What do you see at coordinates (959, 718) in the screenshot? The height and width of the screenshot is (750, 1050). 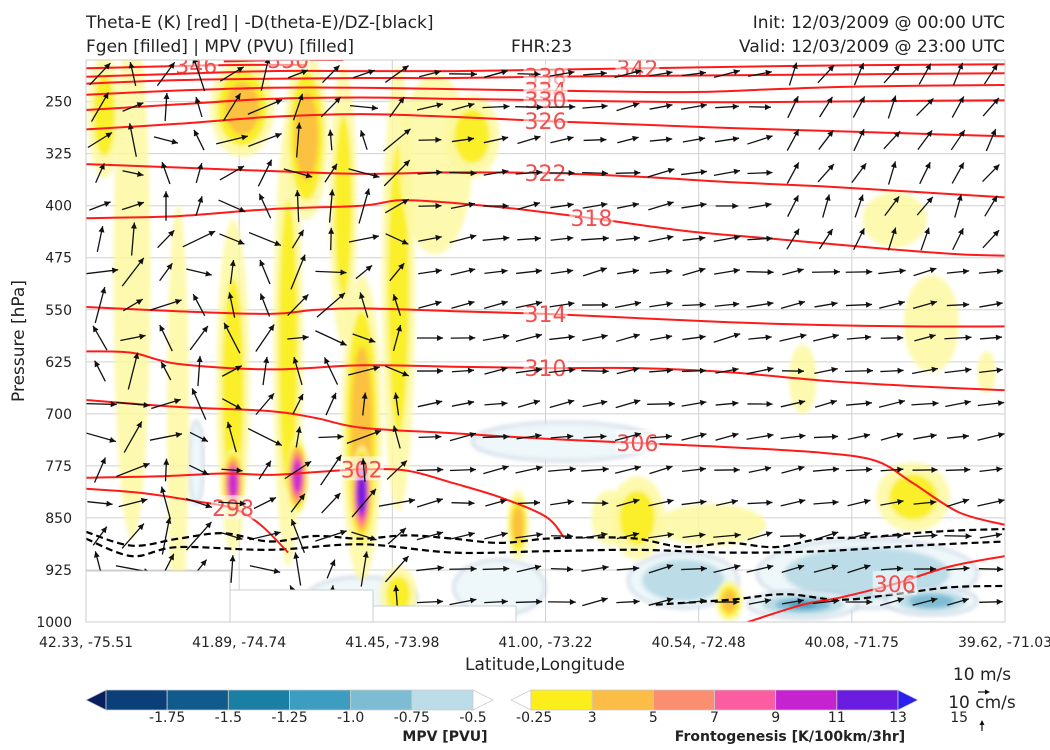 I see `colorbar-tick-label: 15` at bounding box center [959, 718].